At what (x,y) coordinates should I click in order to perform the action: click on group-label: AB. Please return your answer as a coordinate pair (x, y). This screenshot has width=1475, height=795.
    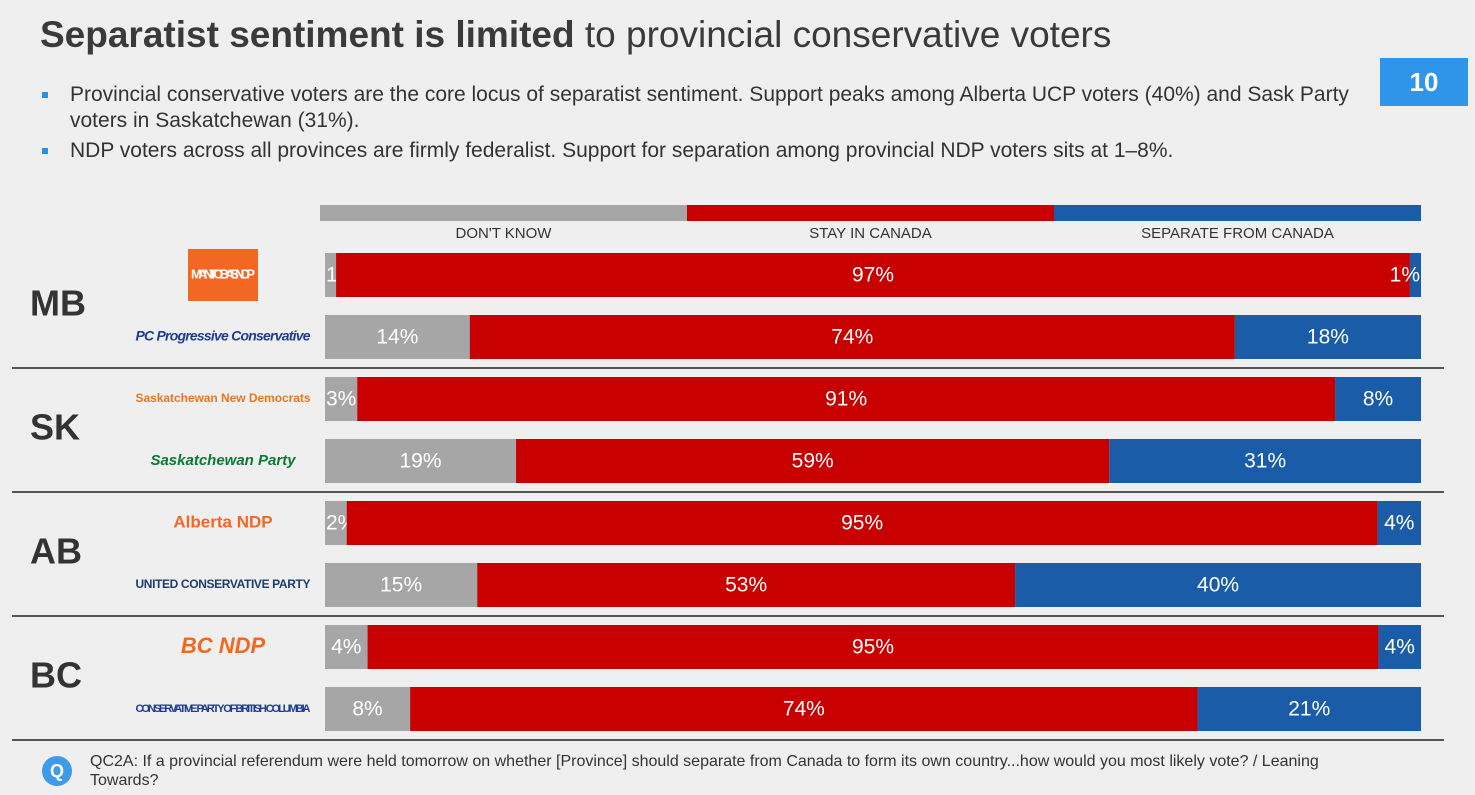
    Looking at the image, I should click on (56, 551).